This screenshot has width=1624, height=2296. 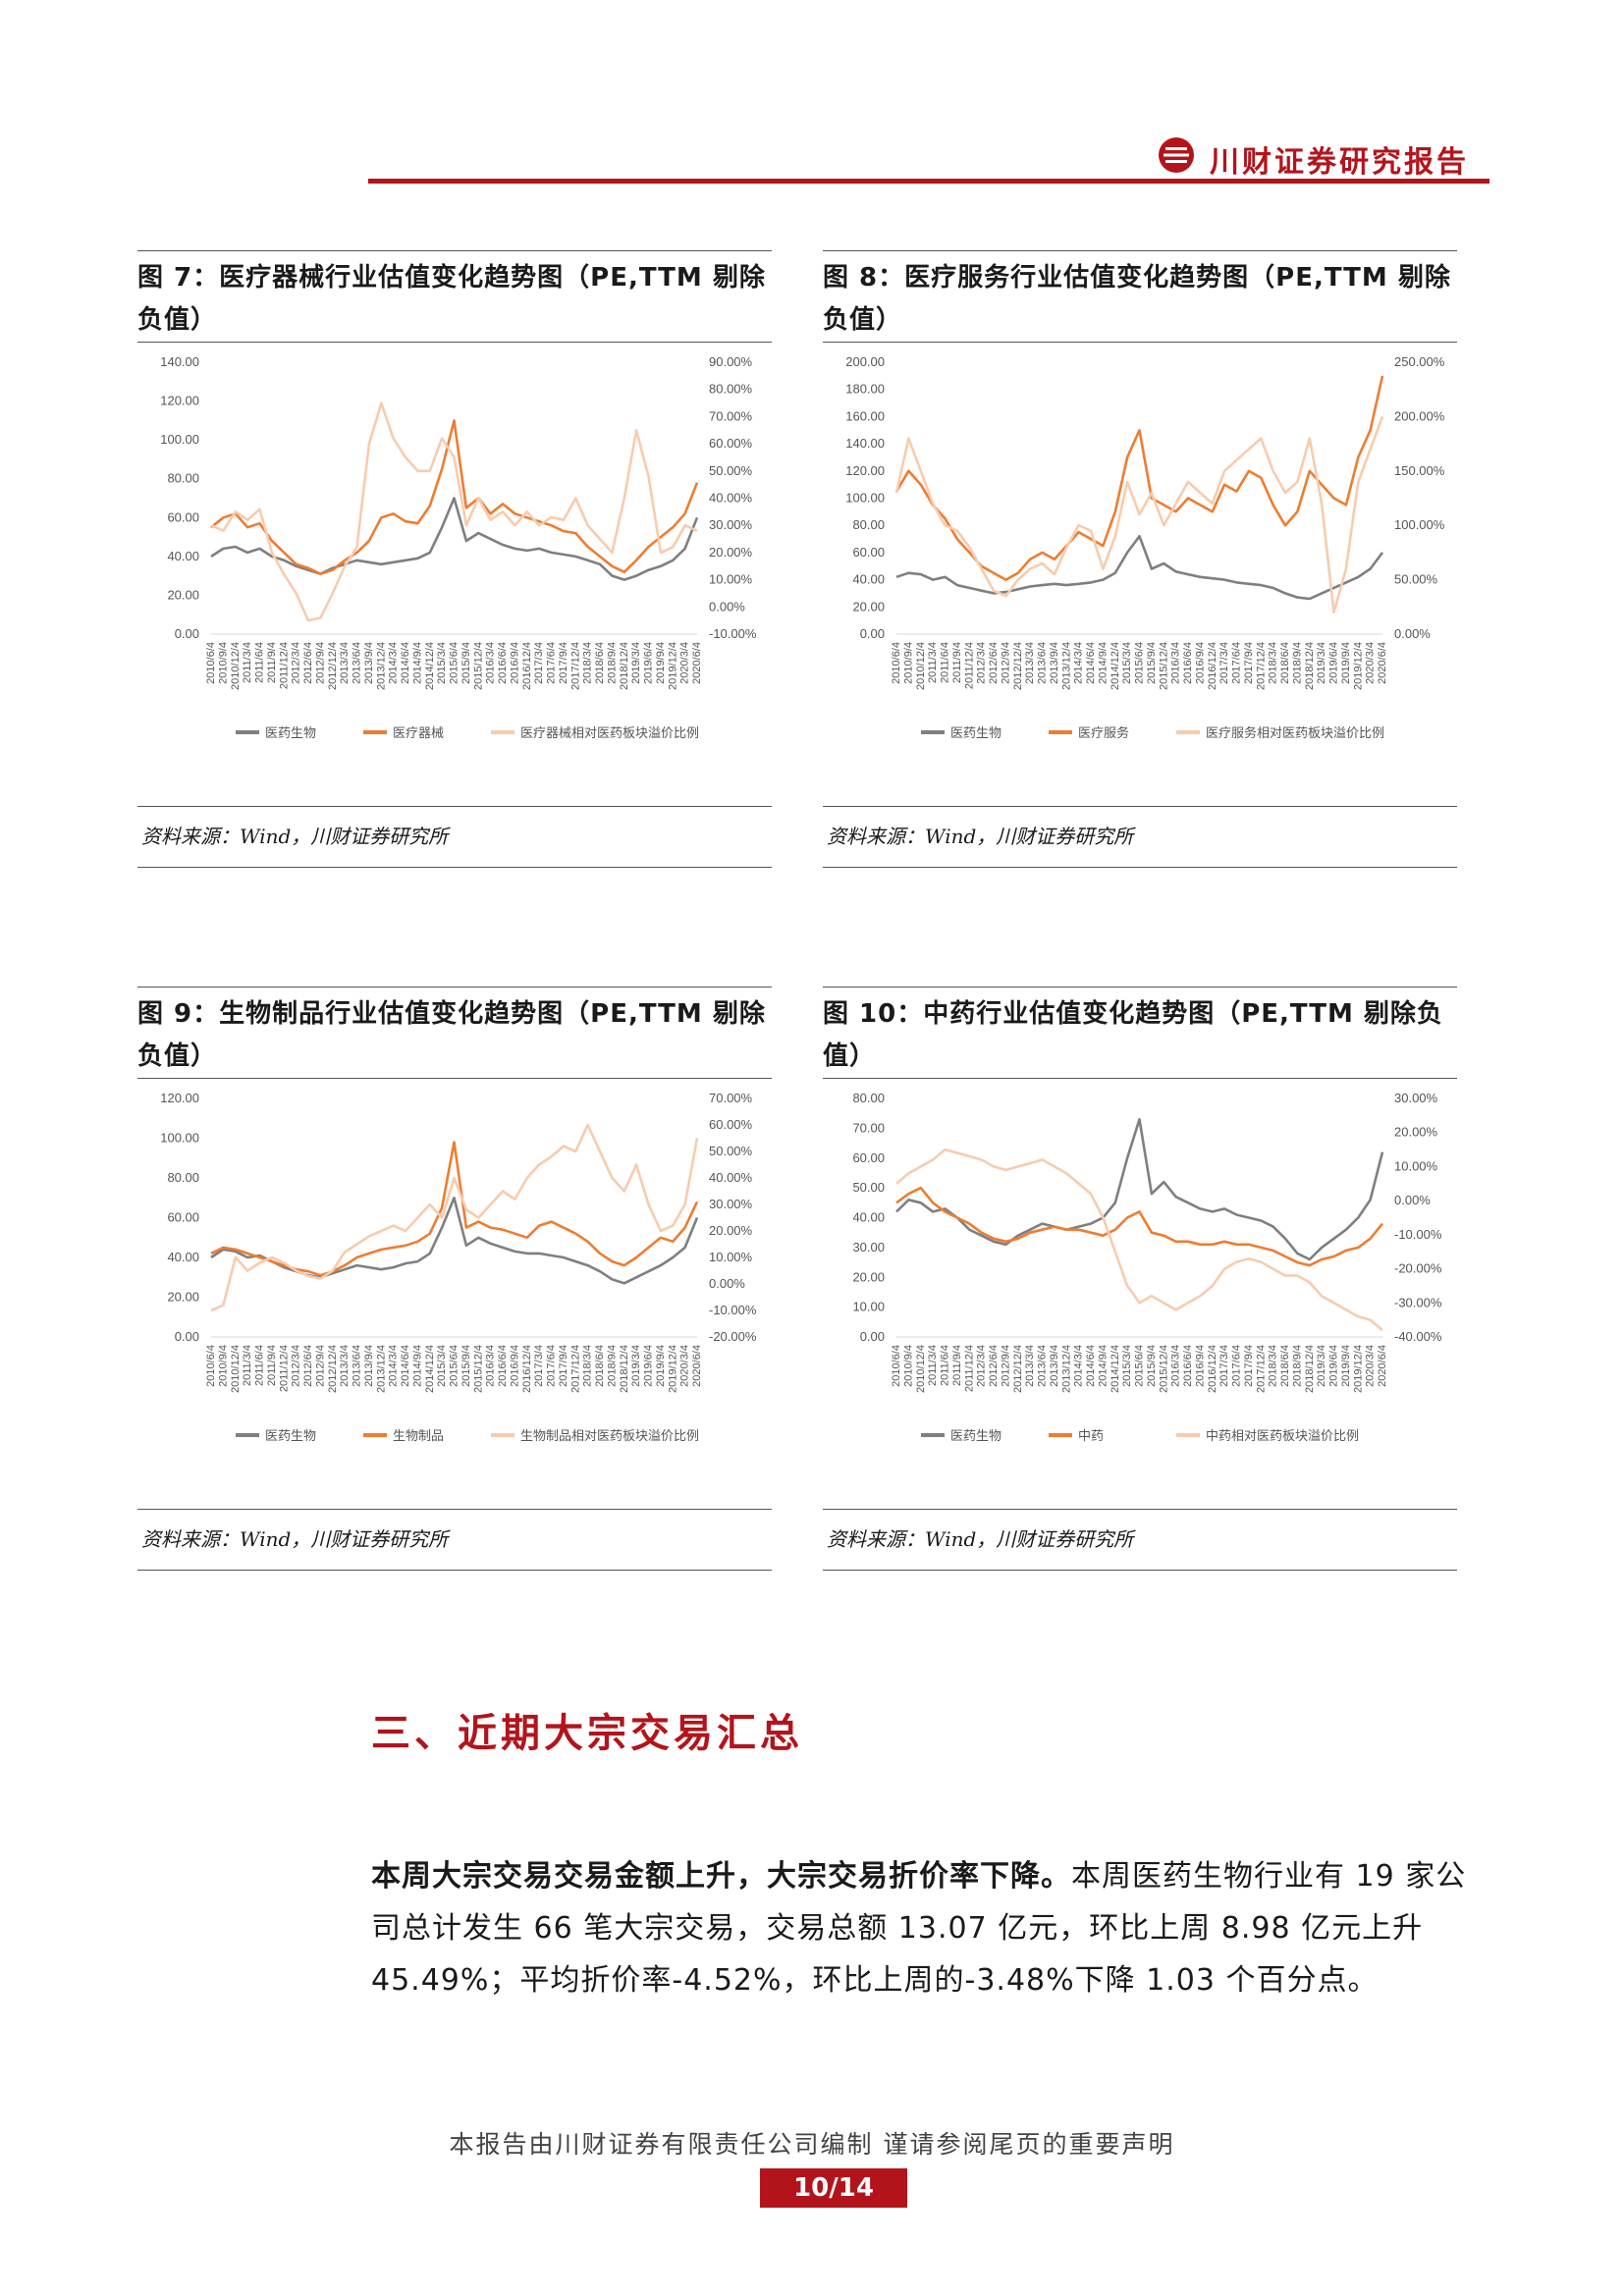 What do you see at coordinates (957, 662) in the screenshot?
I see `x-tick-label: 2011/9/4` at bounding box center [957, 662].